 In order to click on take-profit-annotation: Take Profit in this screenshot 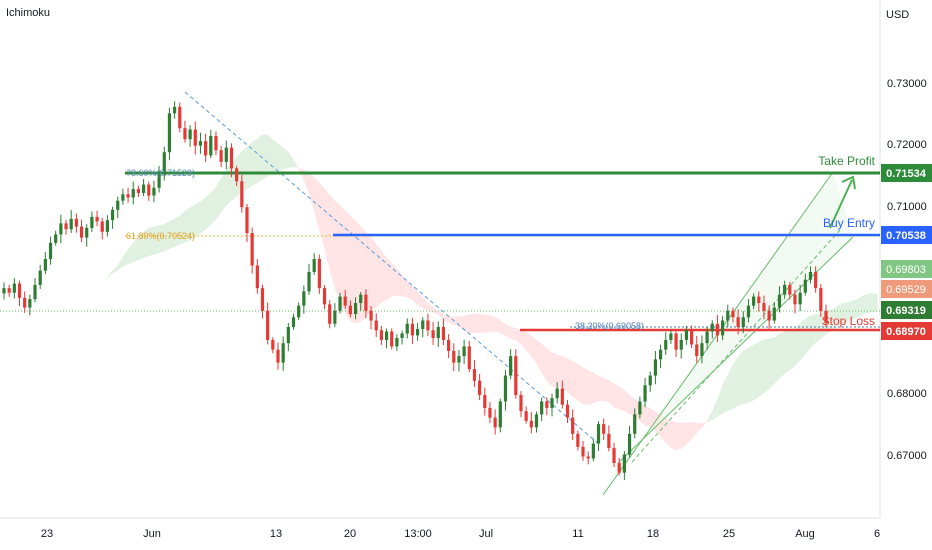, I will do `click(846, 161)`.